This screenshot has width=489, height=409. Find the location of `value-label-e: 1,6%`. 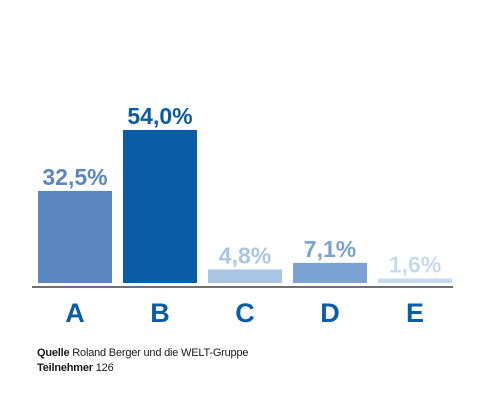

value-label-e: 1,6% is located at coordinates (415, 264).